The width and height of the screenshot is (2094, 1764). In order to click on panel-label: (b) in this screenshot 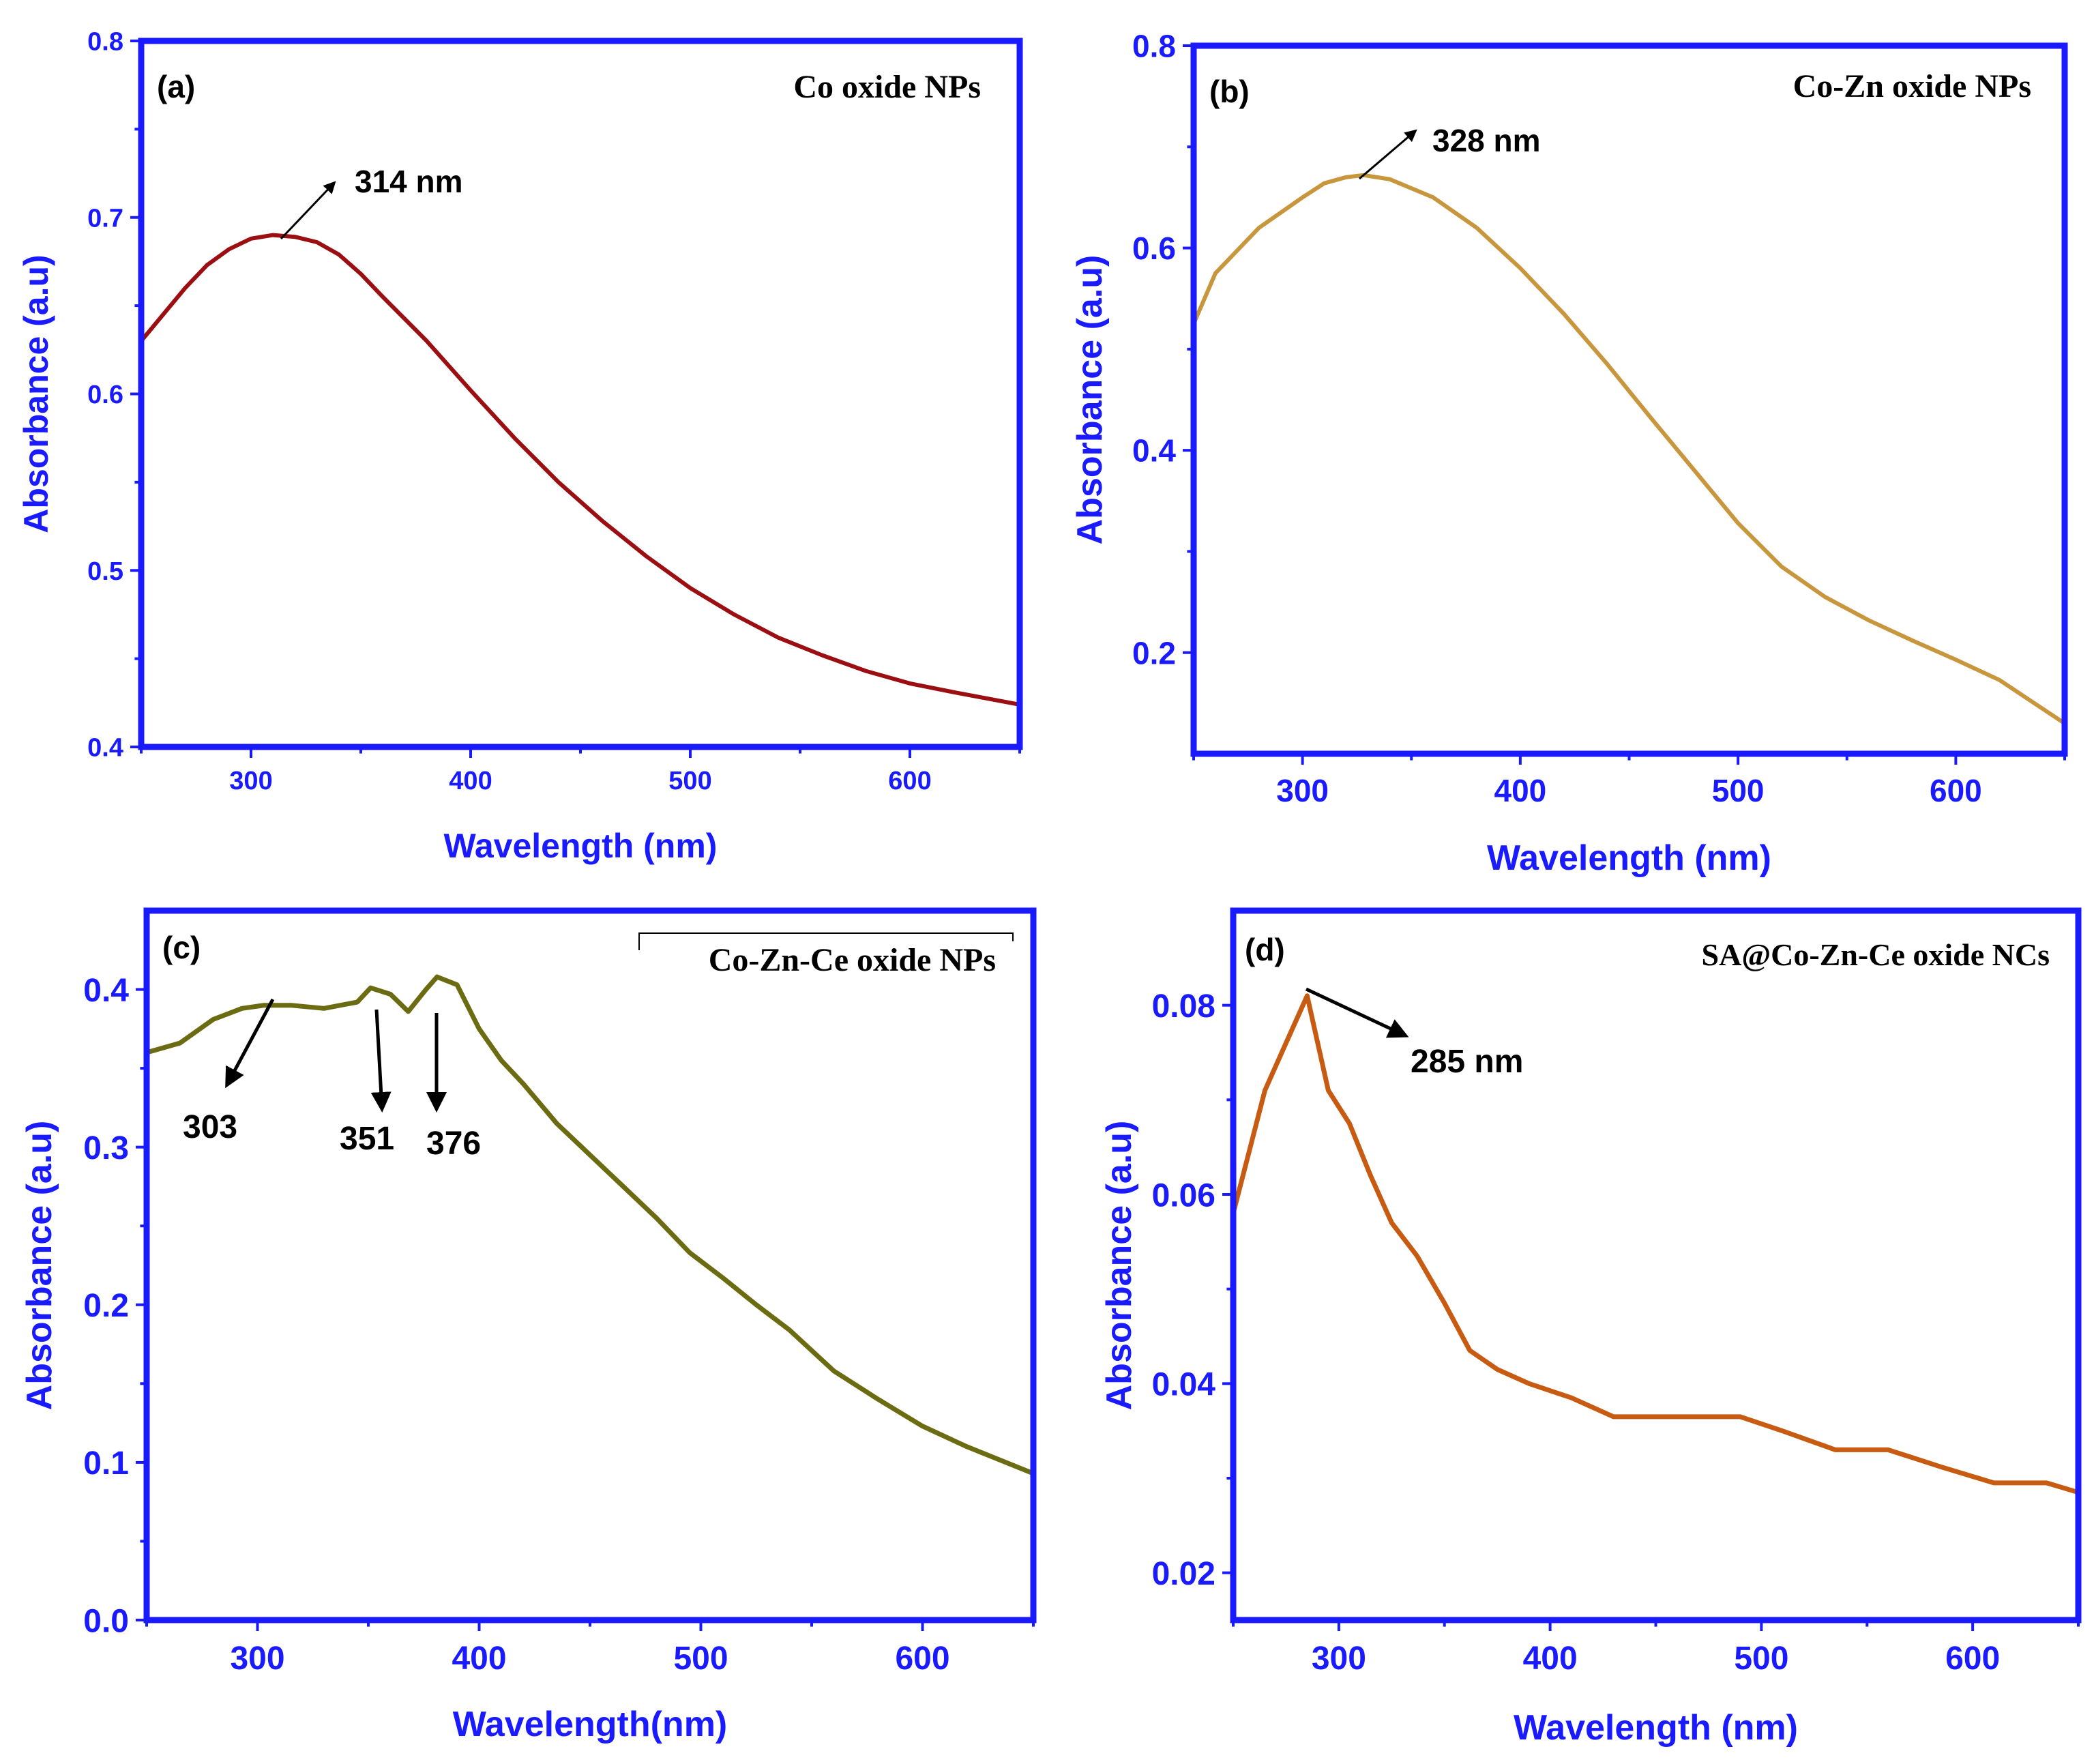, I will do `click(1229, 91)`.